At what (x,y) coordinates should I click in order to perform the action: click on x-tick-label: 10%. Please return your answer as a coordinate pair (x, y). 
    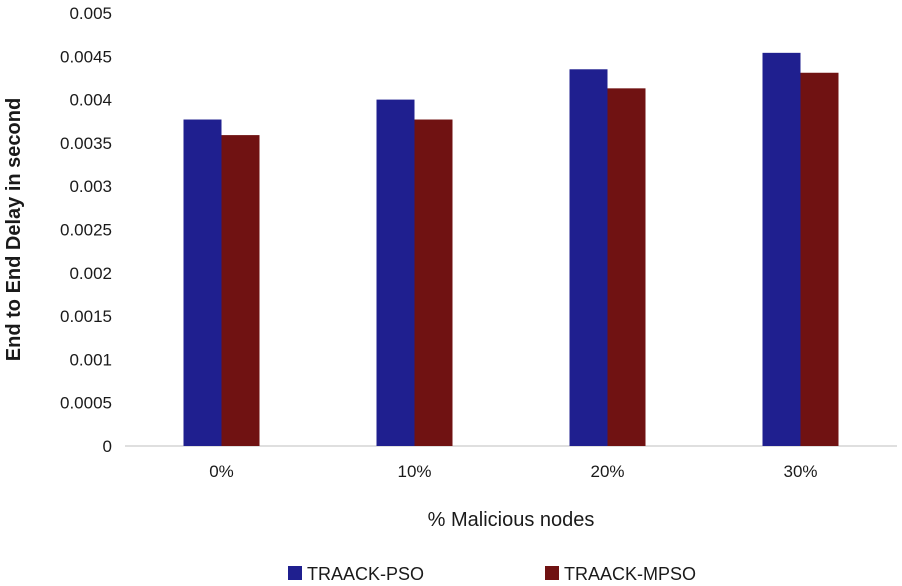
    Looking at the image, I should click on (414, 471).